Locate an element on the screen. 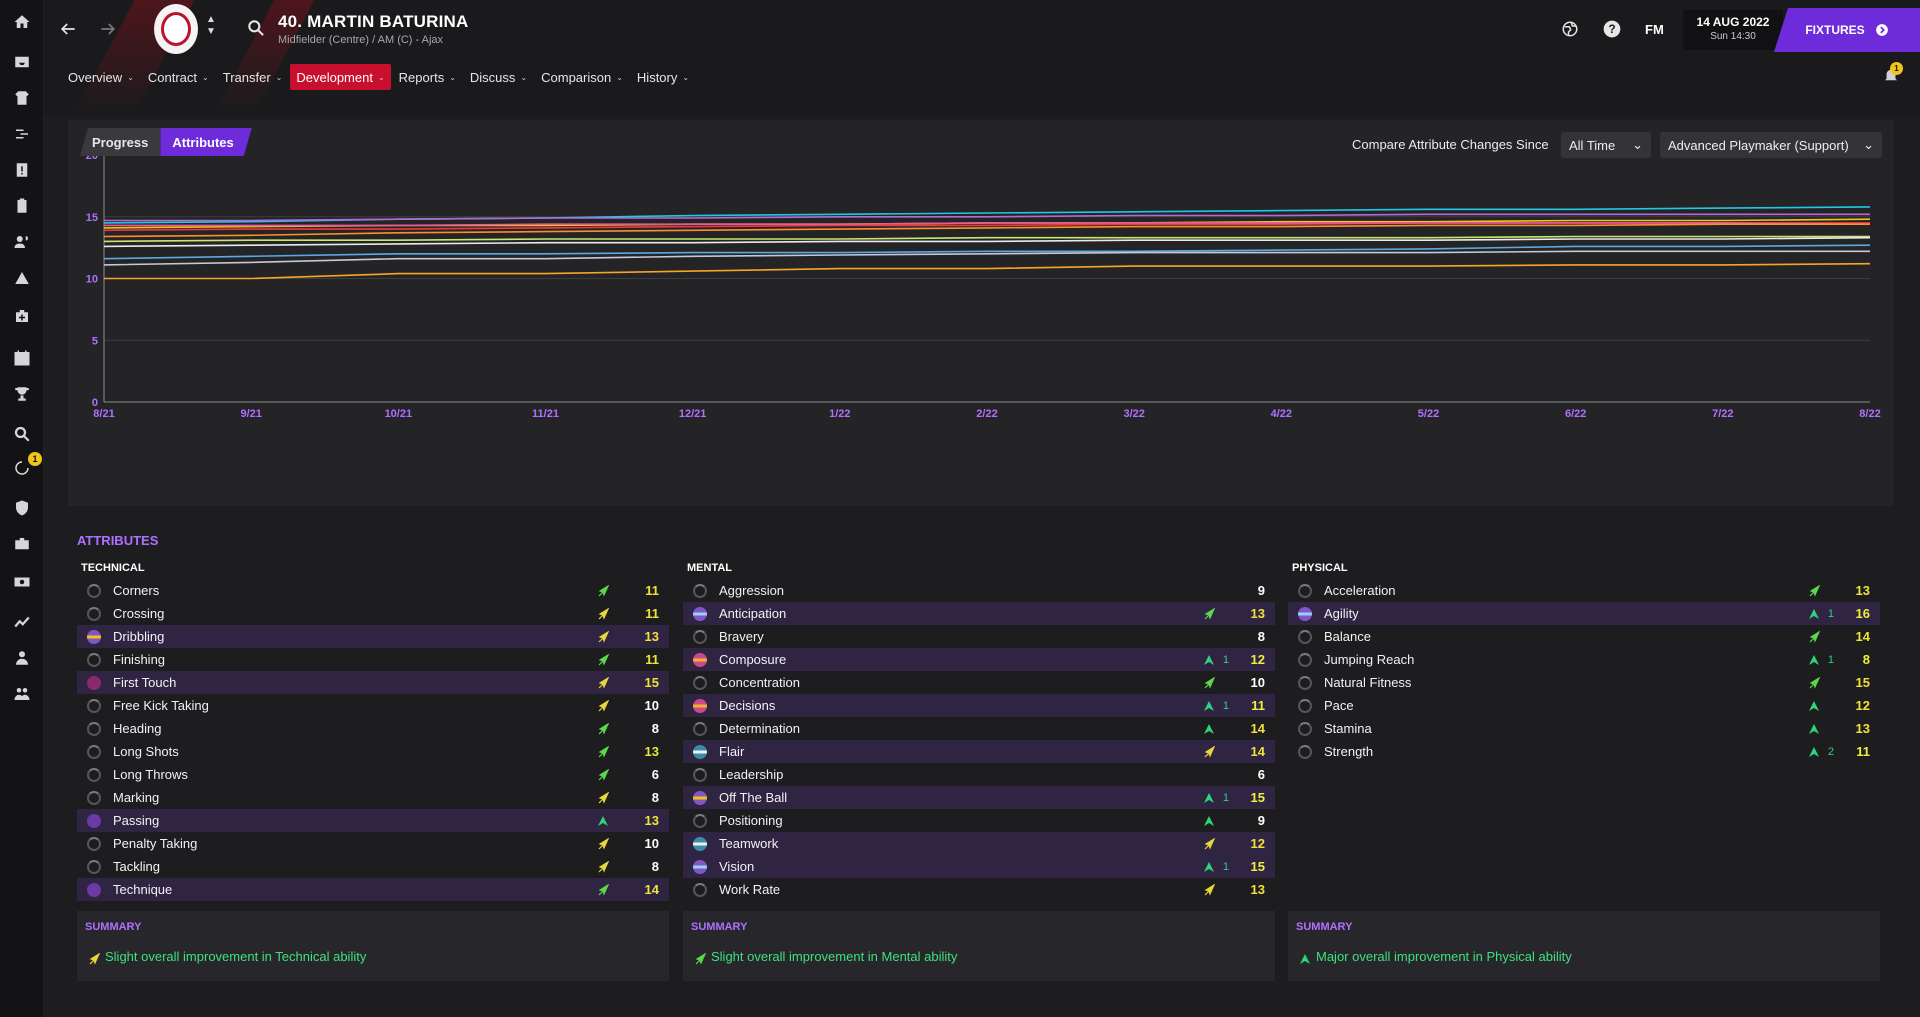 The height and width of the screenshot is (1017, 1920). trophy-icon is located at coordinates (22, 394).